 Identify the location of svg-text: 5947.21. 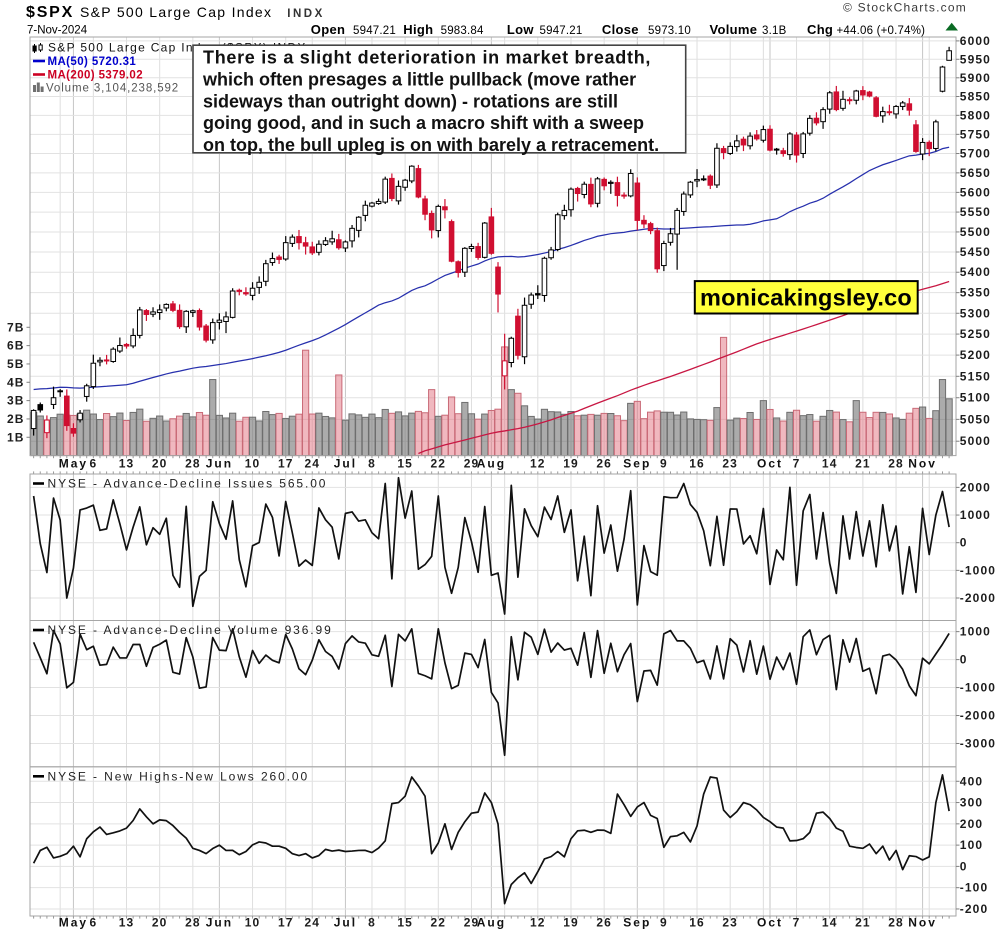
(561, 31).